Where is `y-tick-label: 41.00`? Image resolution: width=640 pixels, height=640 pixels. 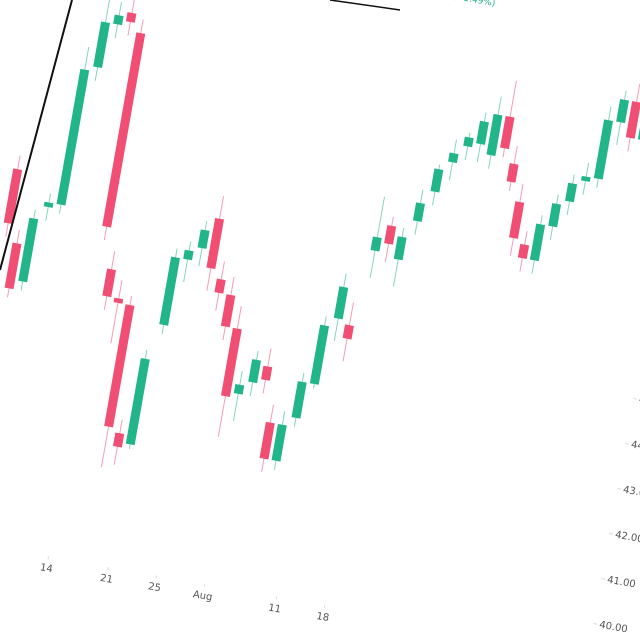
y-tick-label: 41.00 is located at coordinates (621, 583).